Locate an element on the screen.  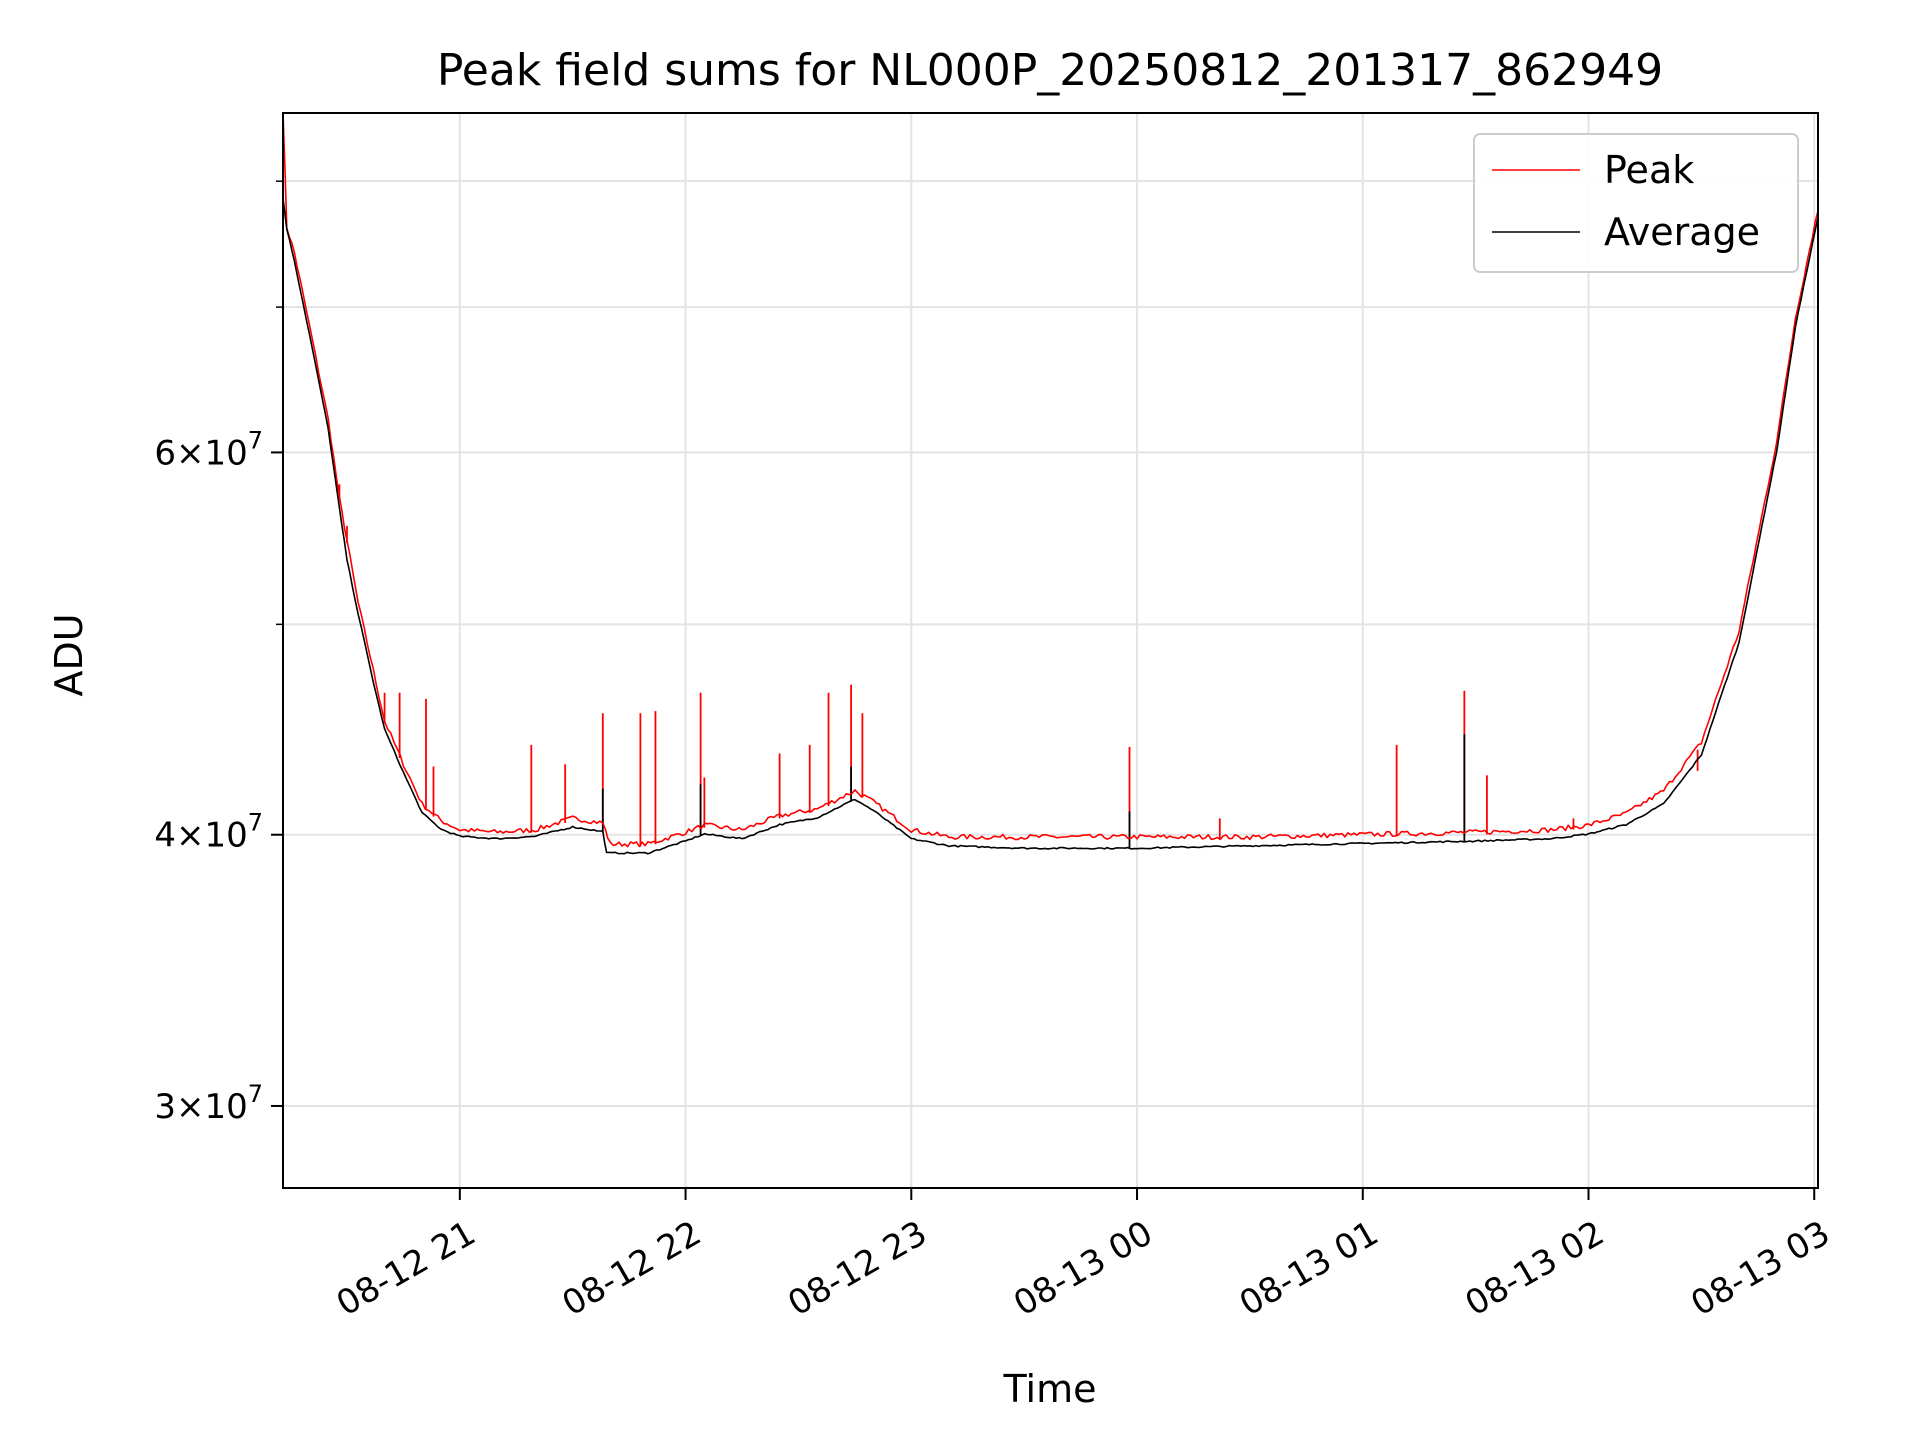
legend-box is located at coordinates (1636, 203).